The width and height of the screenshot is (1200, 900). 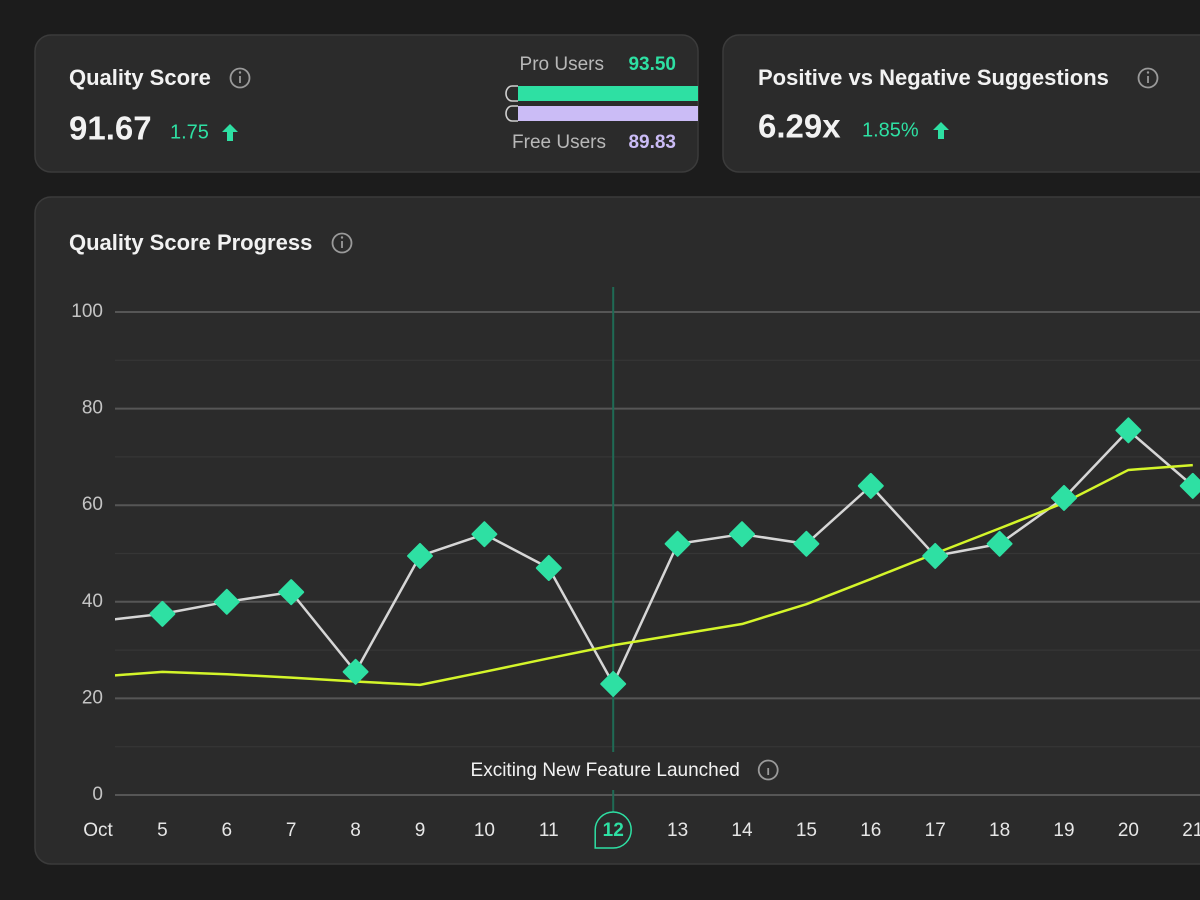 I want to click on highlight-pin, so click(x=613, y=830).